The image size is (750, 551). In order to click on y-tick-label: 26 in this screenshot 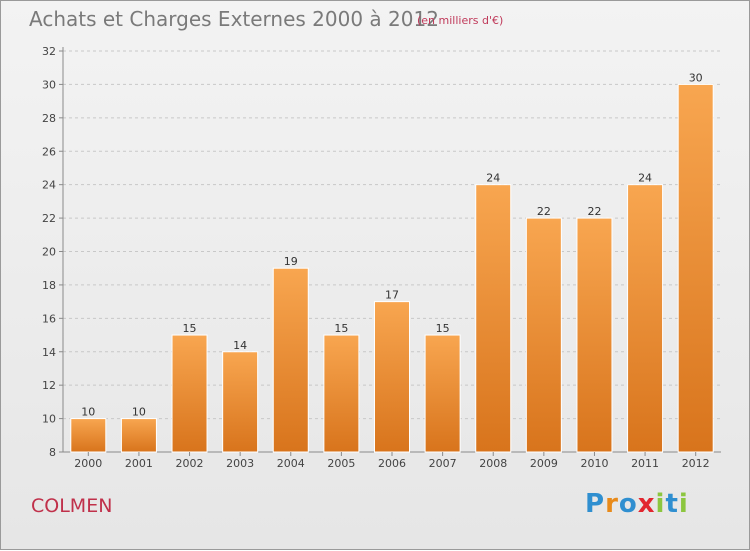, I will do `click(49, 151)`.